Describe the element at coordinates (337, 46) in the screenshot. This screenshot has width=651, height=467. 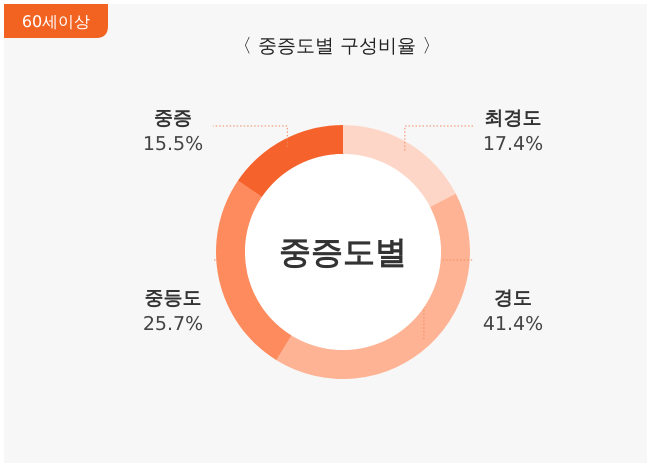
I see `chart-title: 〈 중증도별 구성비율 〉` at that location.